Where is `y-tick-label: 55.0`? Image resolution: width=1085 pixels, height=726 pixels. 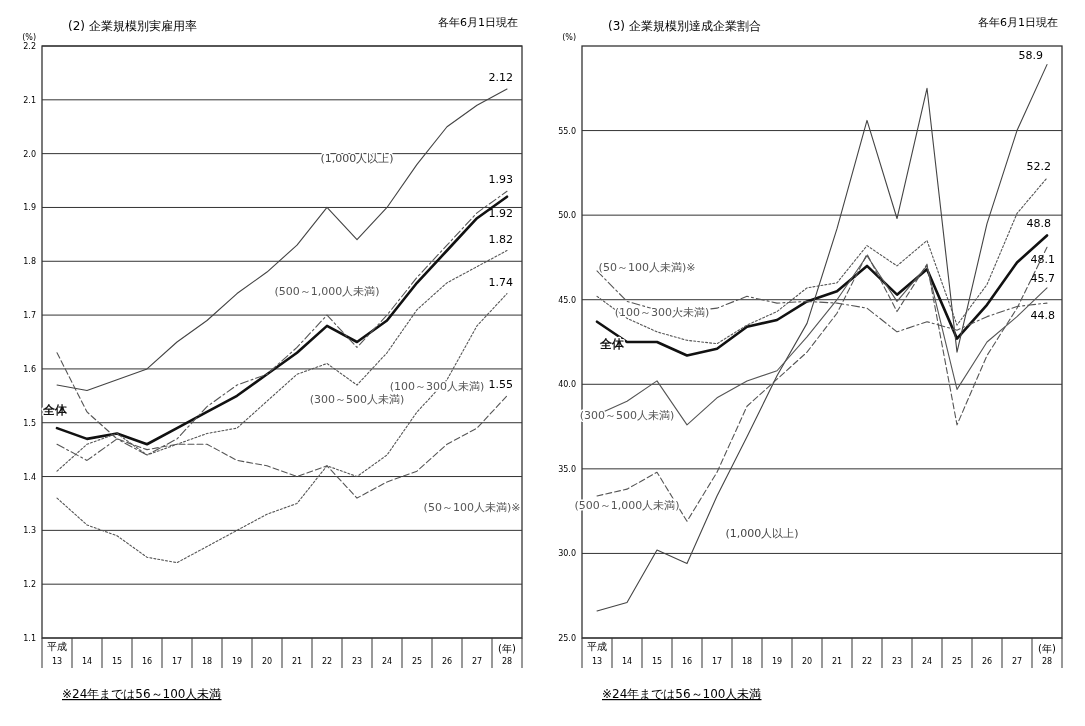
y-tick-label: 55.0 is located at coordinates (567, 131).